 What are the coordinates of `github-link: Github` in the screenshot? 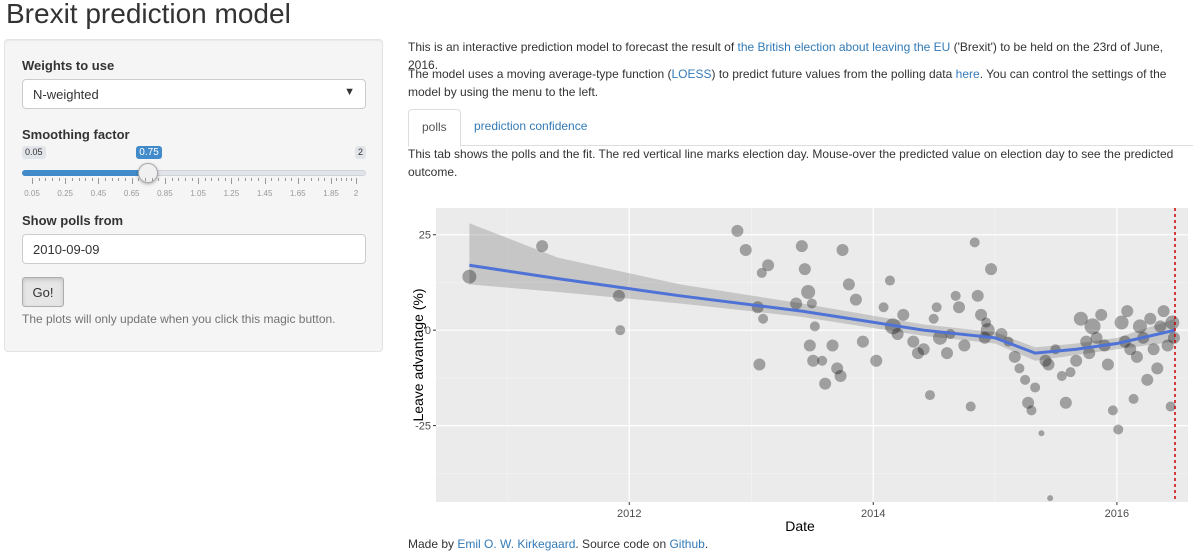 It's located at (687, 544).